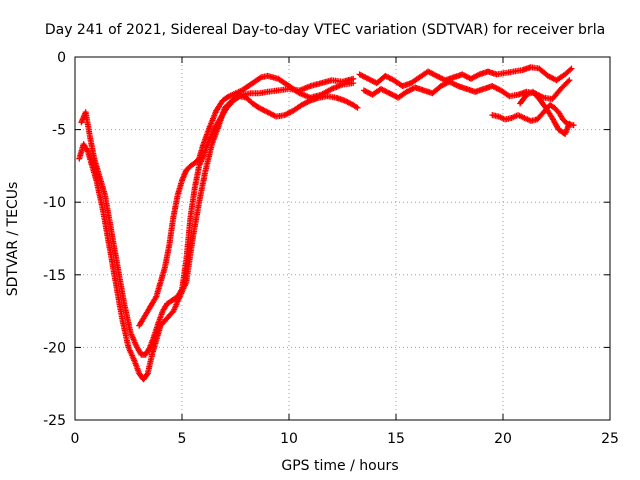  I want to click on series-trace-e, so click(466, 90).